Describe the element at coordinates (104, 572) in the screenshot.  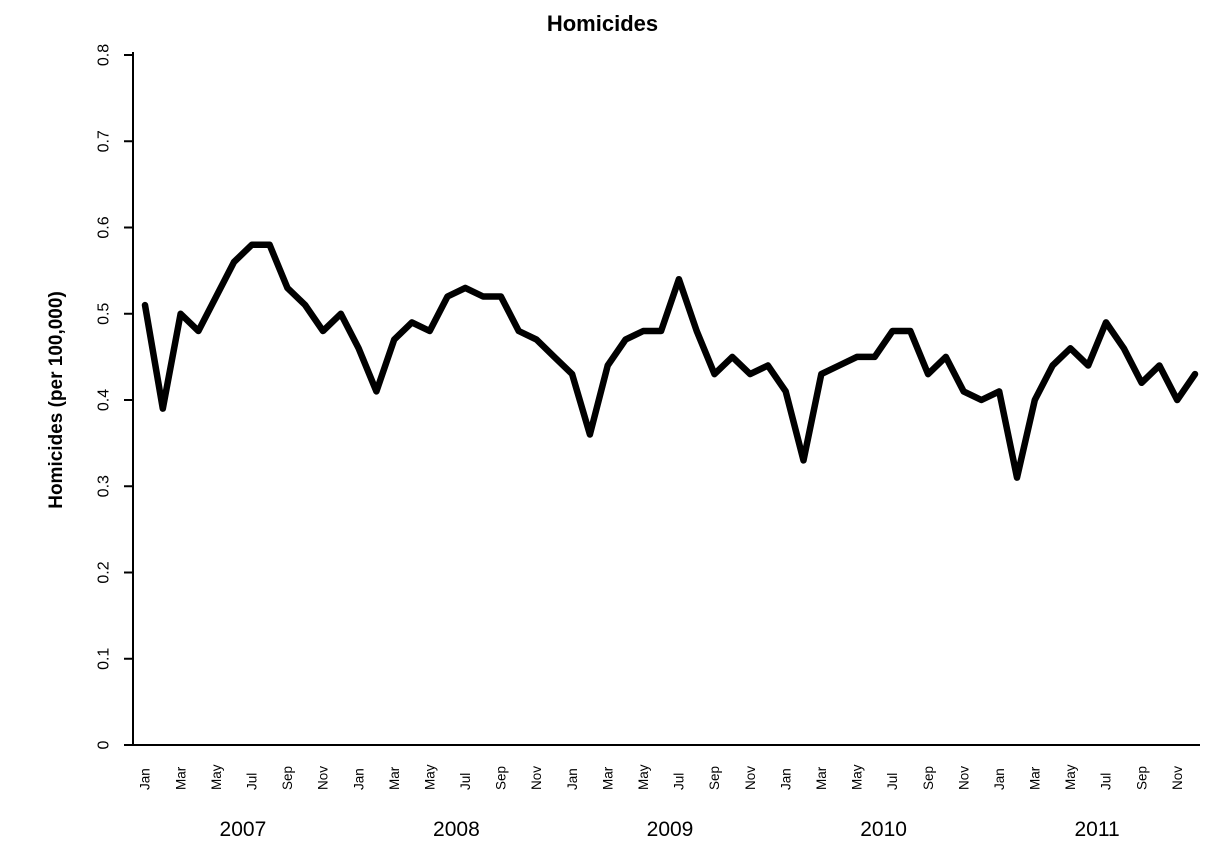
I see `y-tick-label: 0.2` at that location.